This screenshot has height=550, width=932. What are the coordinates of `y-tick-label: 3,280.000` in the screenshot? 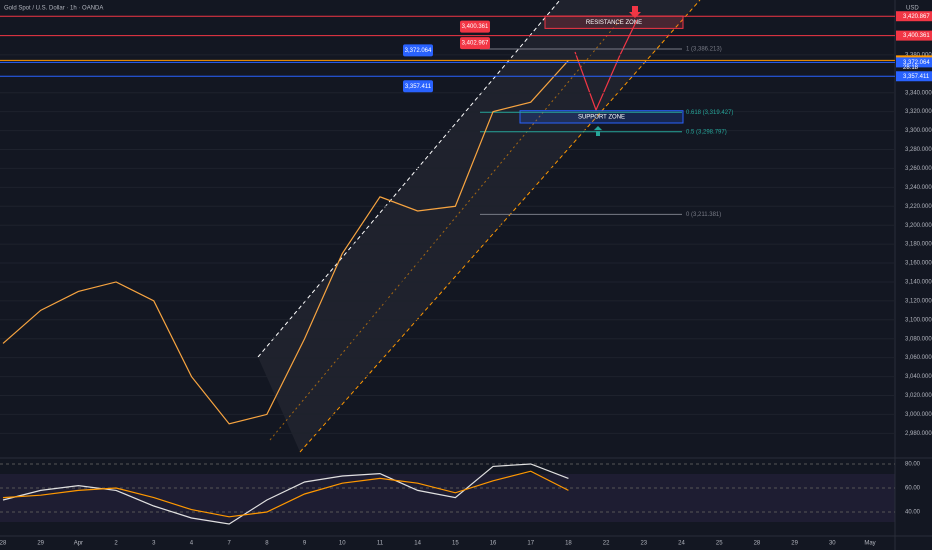 It's located at (918, 150).